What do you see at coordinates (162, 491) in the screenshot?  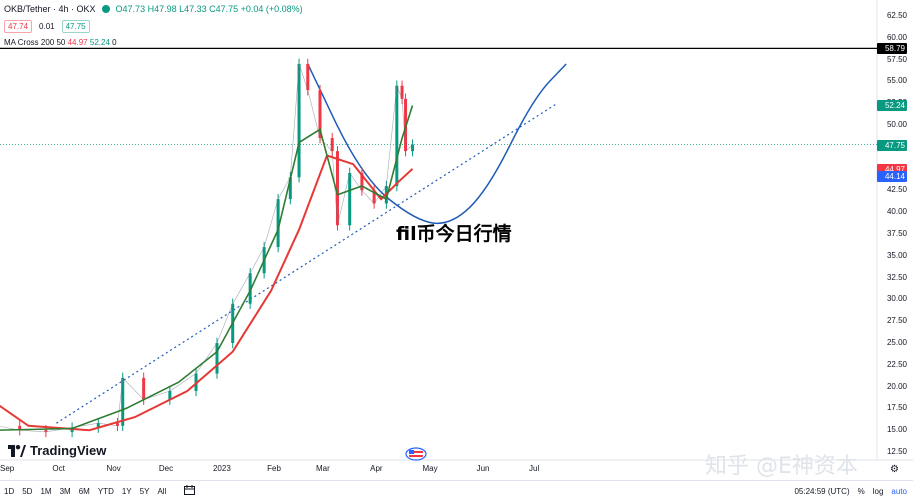 I see `range-button-all: All` at bounding box center [162, 491].